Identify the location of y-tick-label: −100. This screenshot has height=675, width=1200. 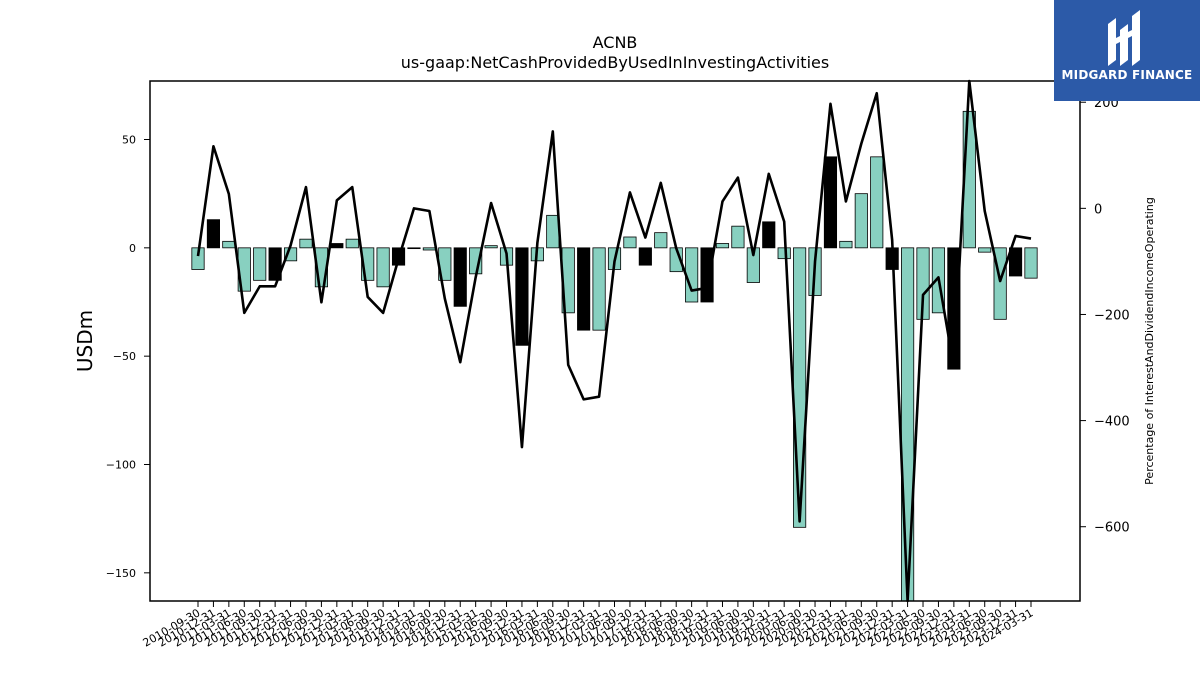
(121, 465).